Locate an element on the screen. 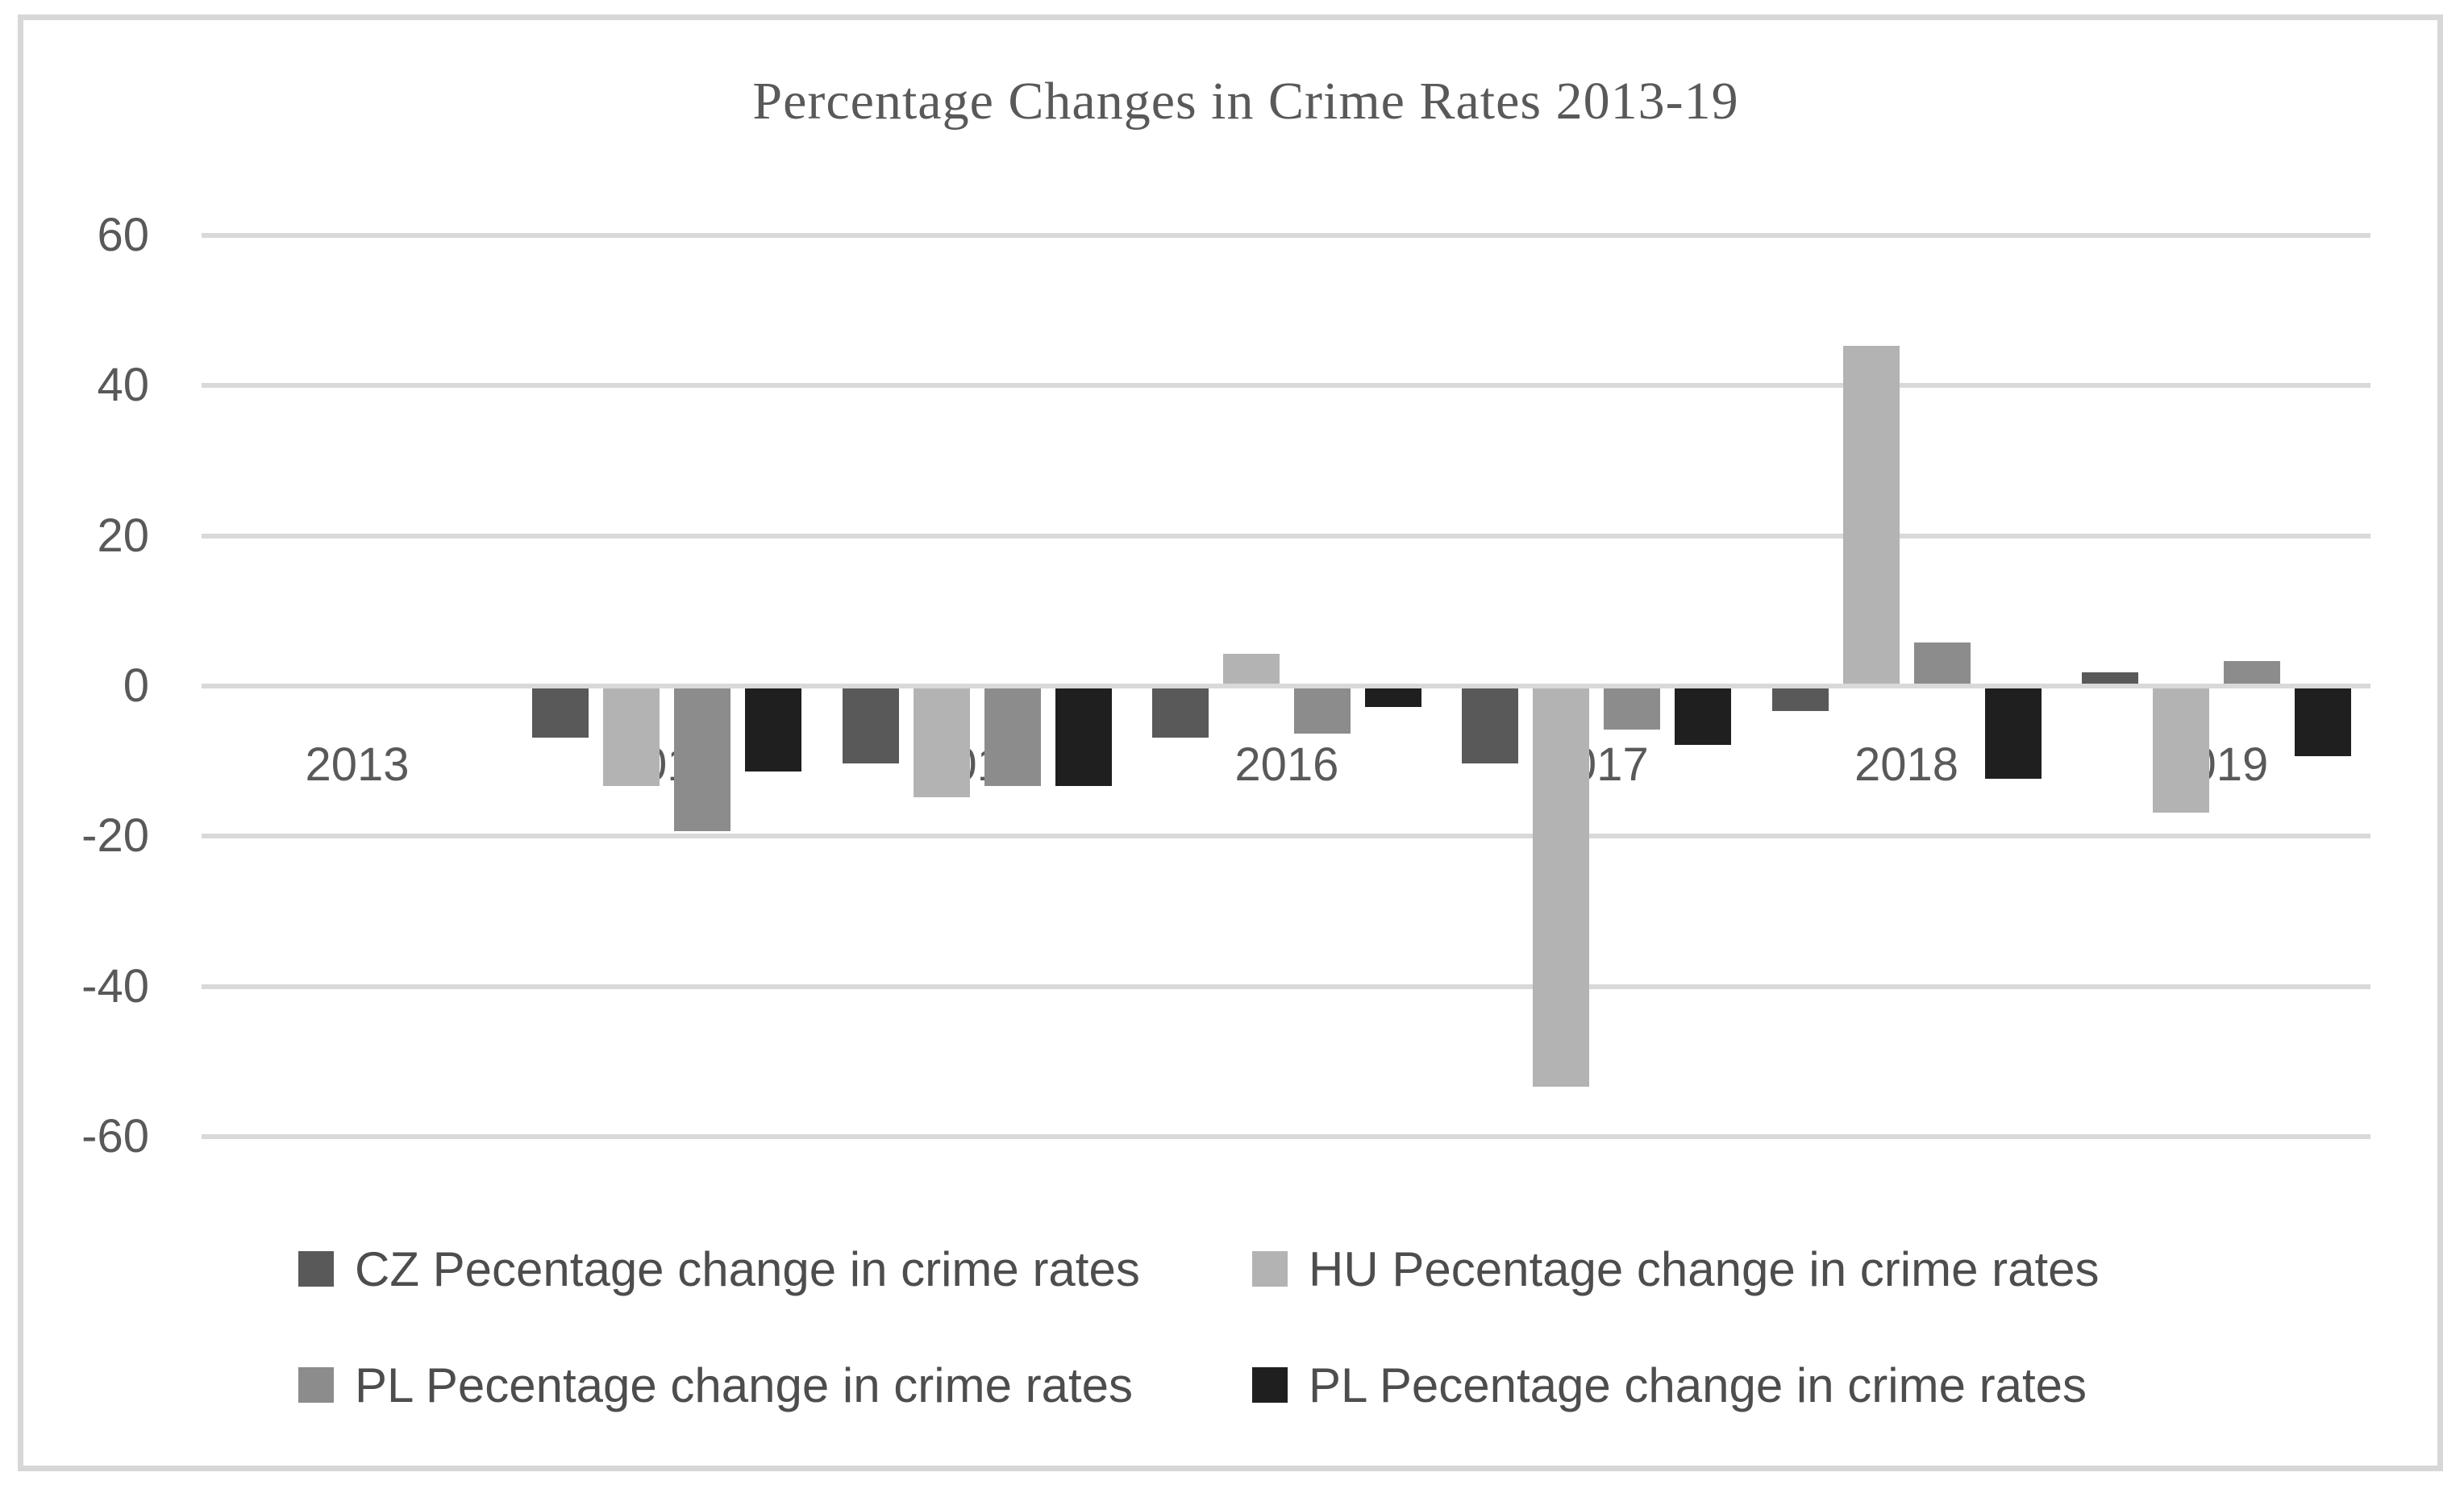  bar-pl2-2016 is located at coordinates (1392, 698).